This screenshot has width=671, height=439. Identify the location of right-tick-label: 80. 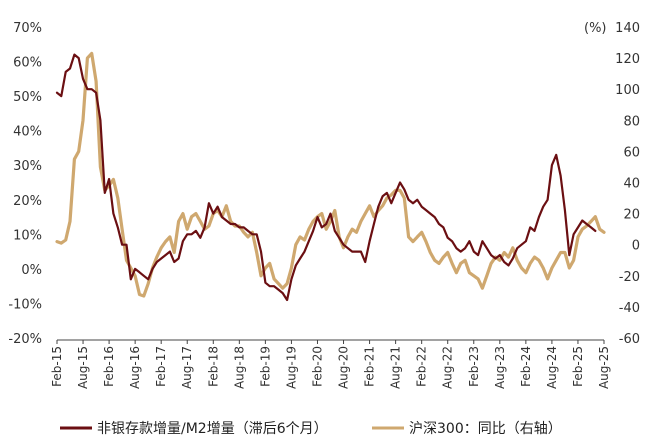
(631, 121).